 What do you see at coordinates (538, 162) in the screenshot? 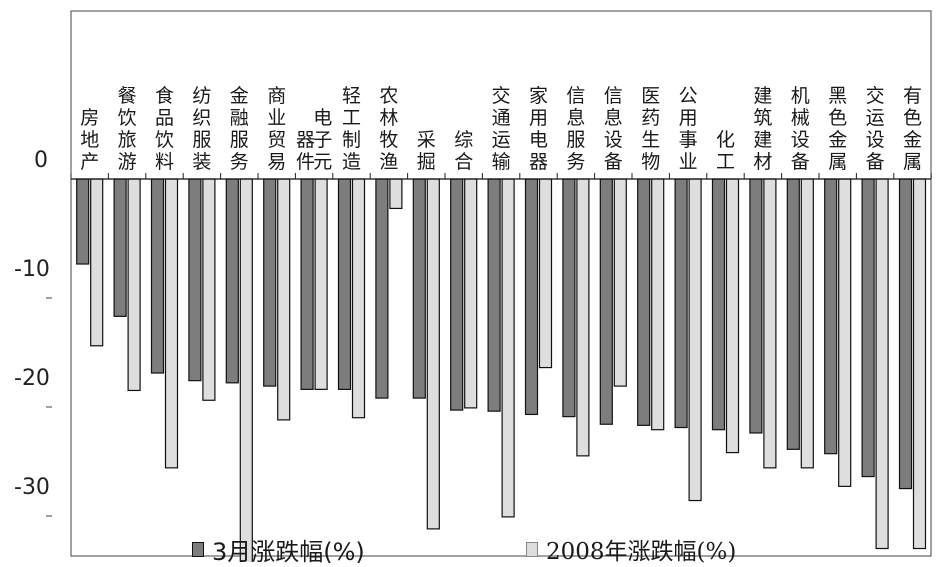
I see `x-category-label: 器` at bounding box center [538, 162].